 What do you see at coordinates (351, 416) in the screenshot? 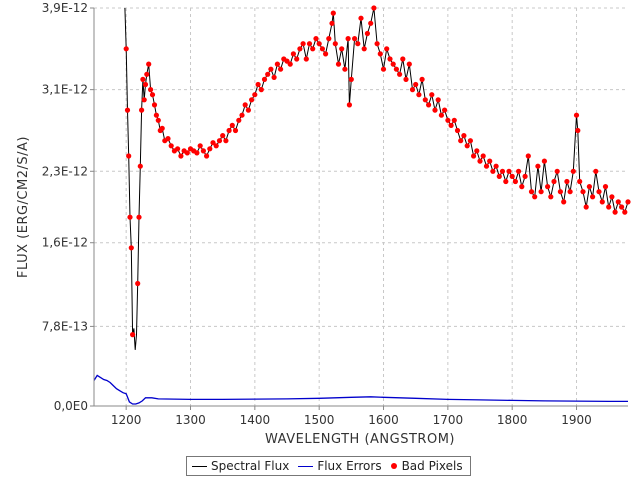
I see `x-ticks: 1200 1300 1400 1500 1600 1700 1800 1900` at bounding box center [351, 416].